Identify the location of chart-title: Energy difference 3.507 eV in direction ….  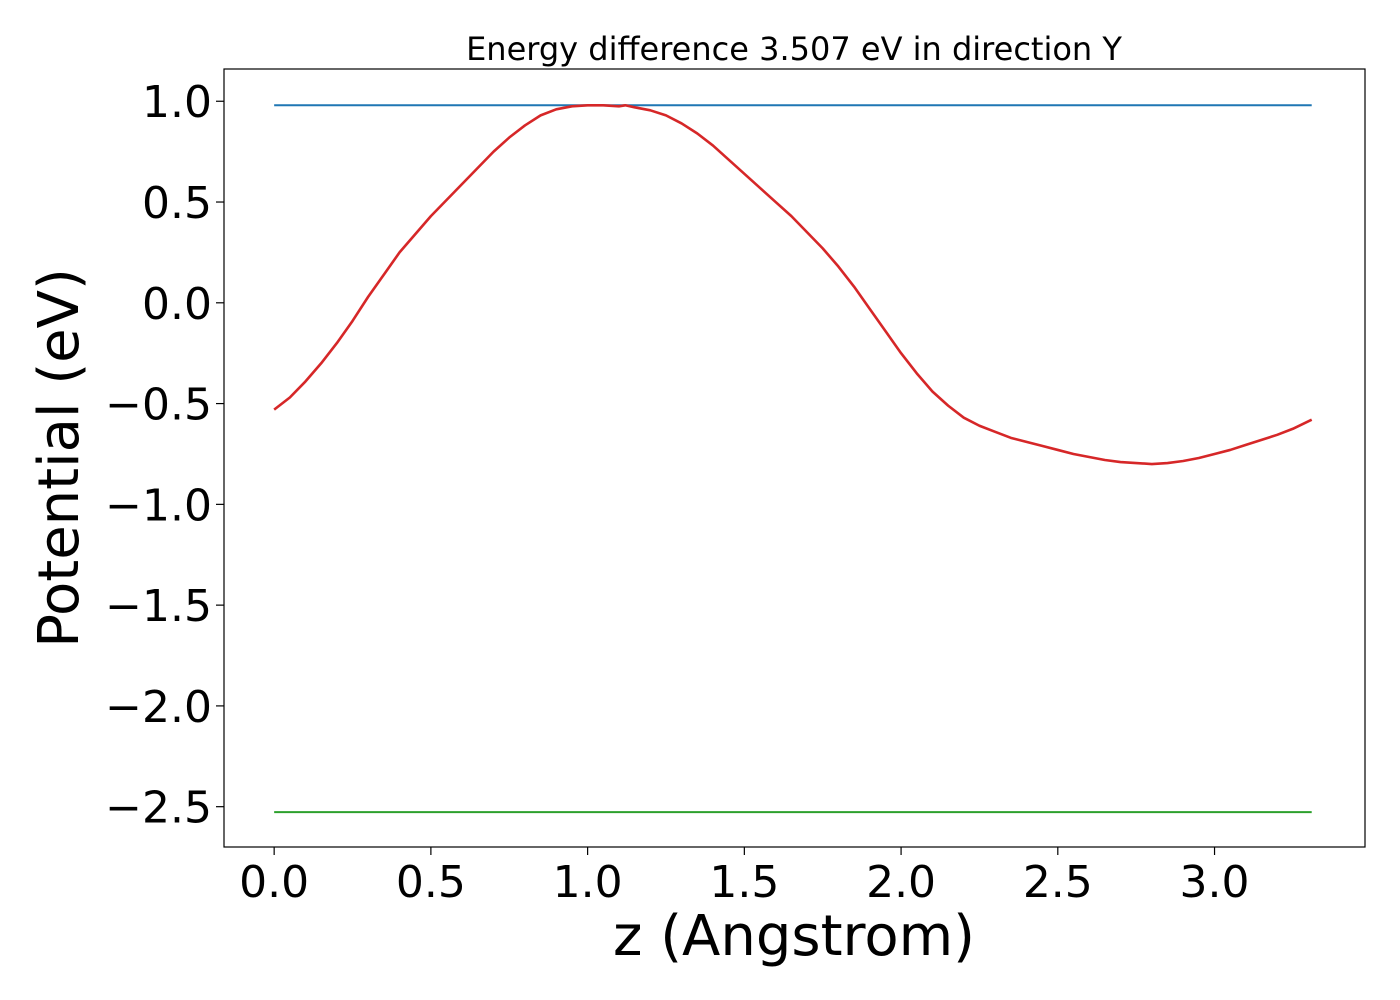
(794, 49).